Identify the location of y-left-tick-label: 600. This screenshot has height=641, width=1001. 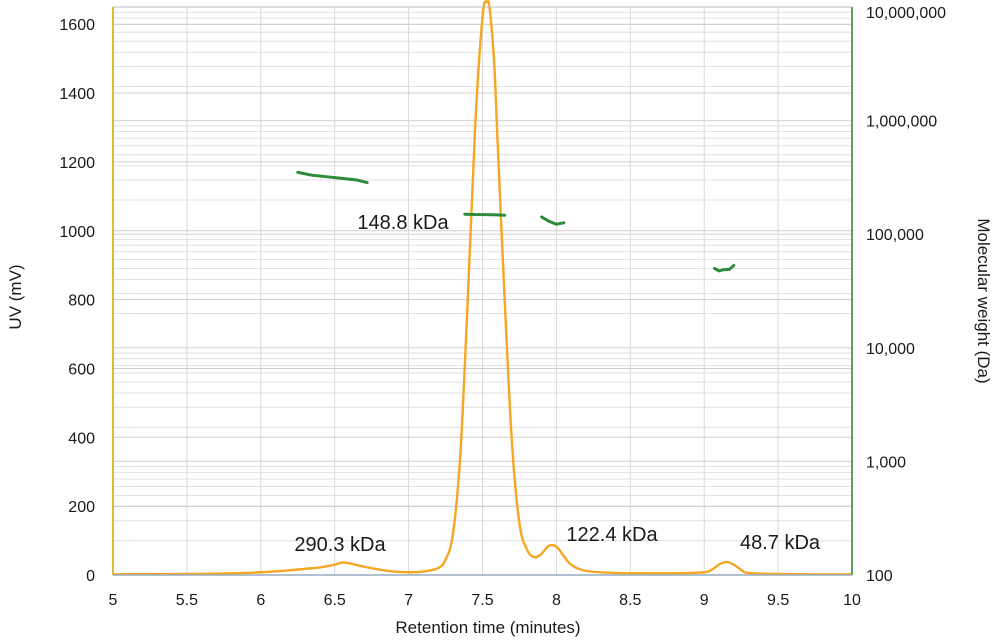
(81, 369).